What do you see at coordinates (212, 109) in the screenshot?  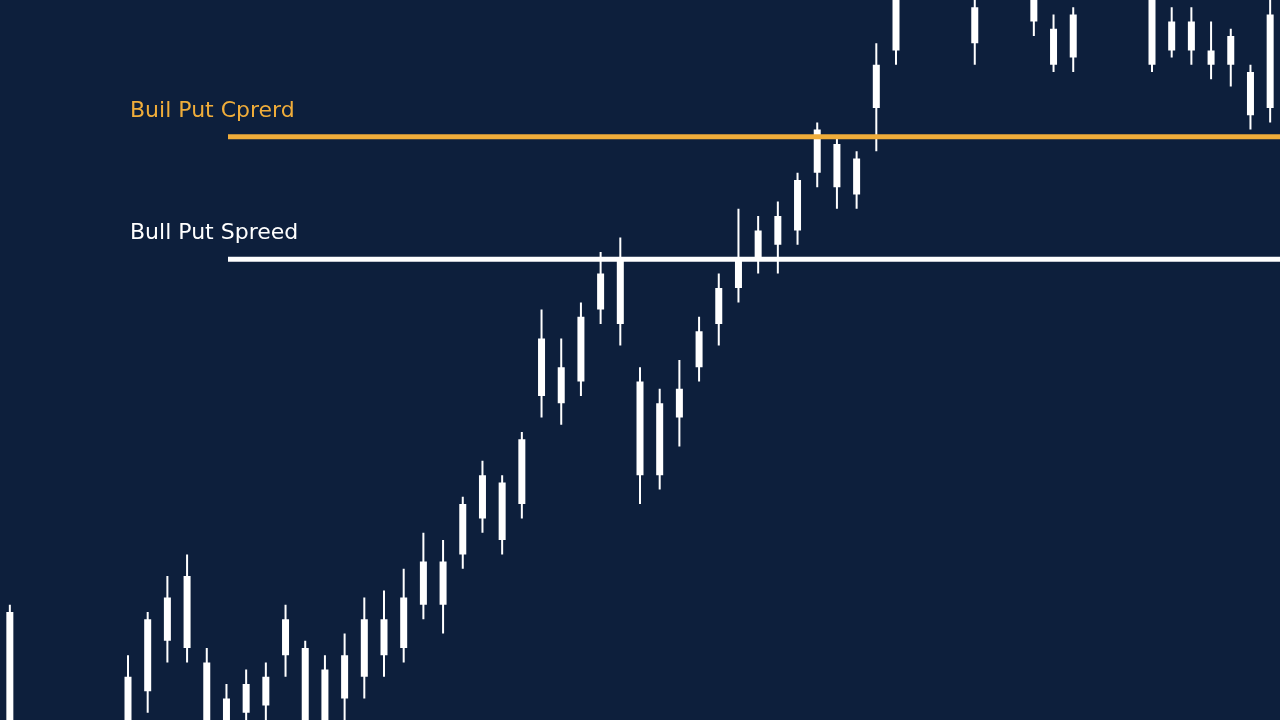 I see `ref-line-label: Buil Put Cprerd` at bounding box center [212, 109].